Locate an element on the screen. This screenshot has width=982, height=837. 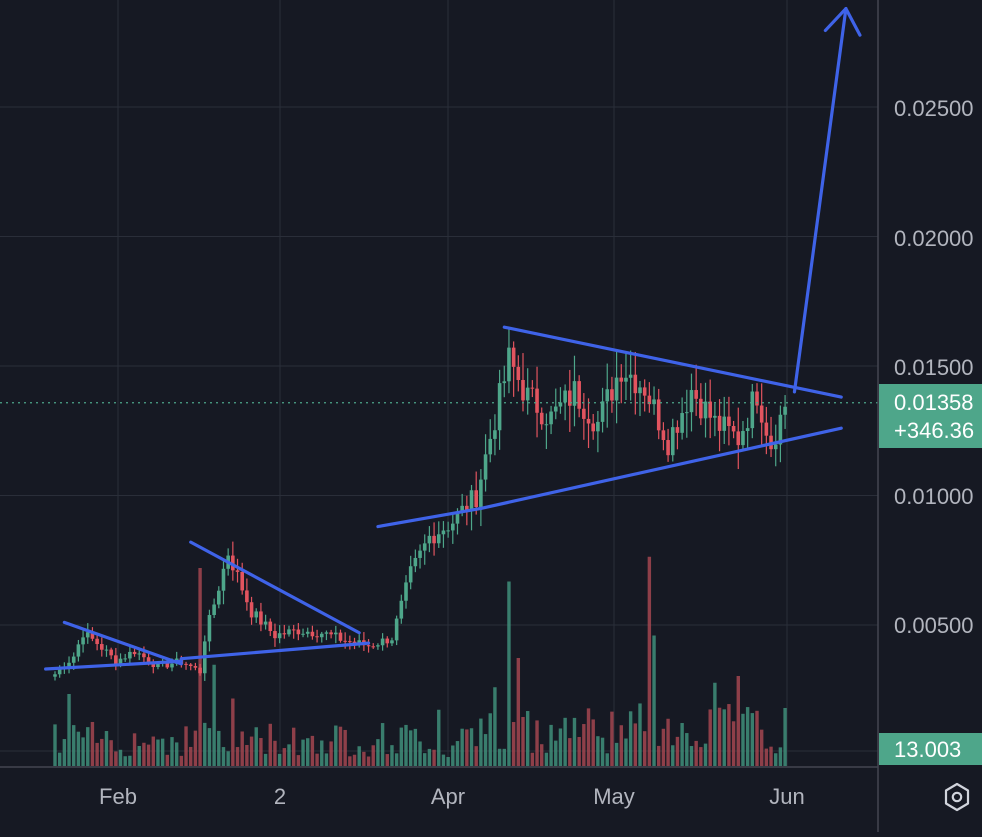
price-tick-label: 0.01000 is located at coordinates (934, 496).